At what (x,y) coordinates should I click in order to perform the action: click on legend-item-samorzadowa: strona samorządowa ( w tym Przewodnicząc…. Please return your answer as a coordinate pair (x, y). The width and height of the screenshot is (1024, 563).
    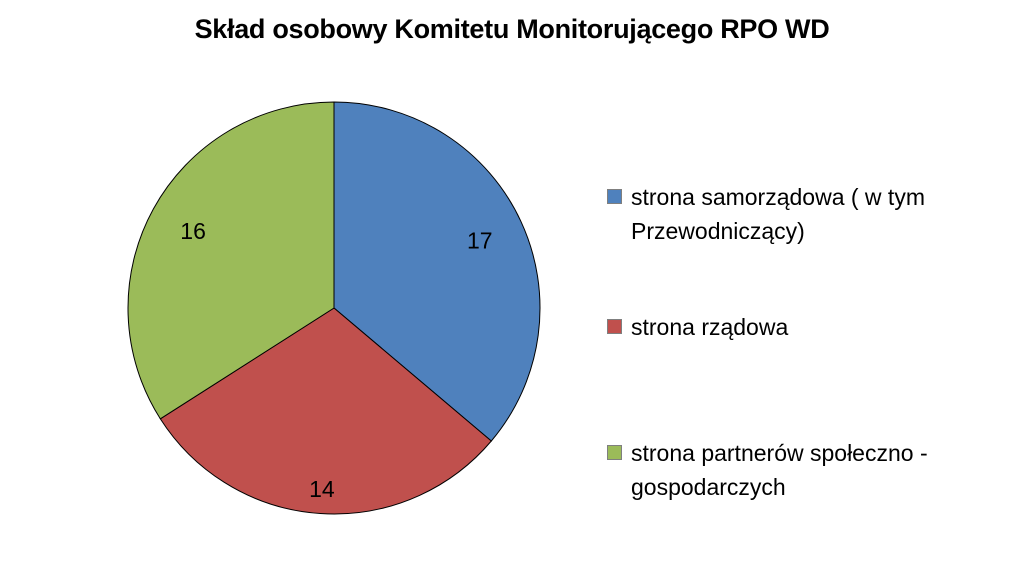
    Looking at the image, I should click on (807, 214).